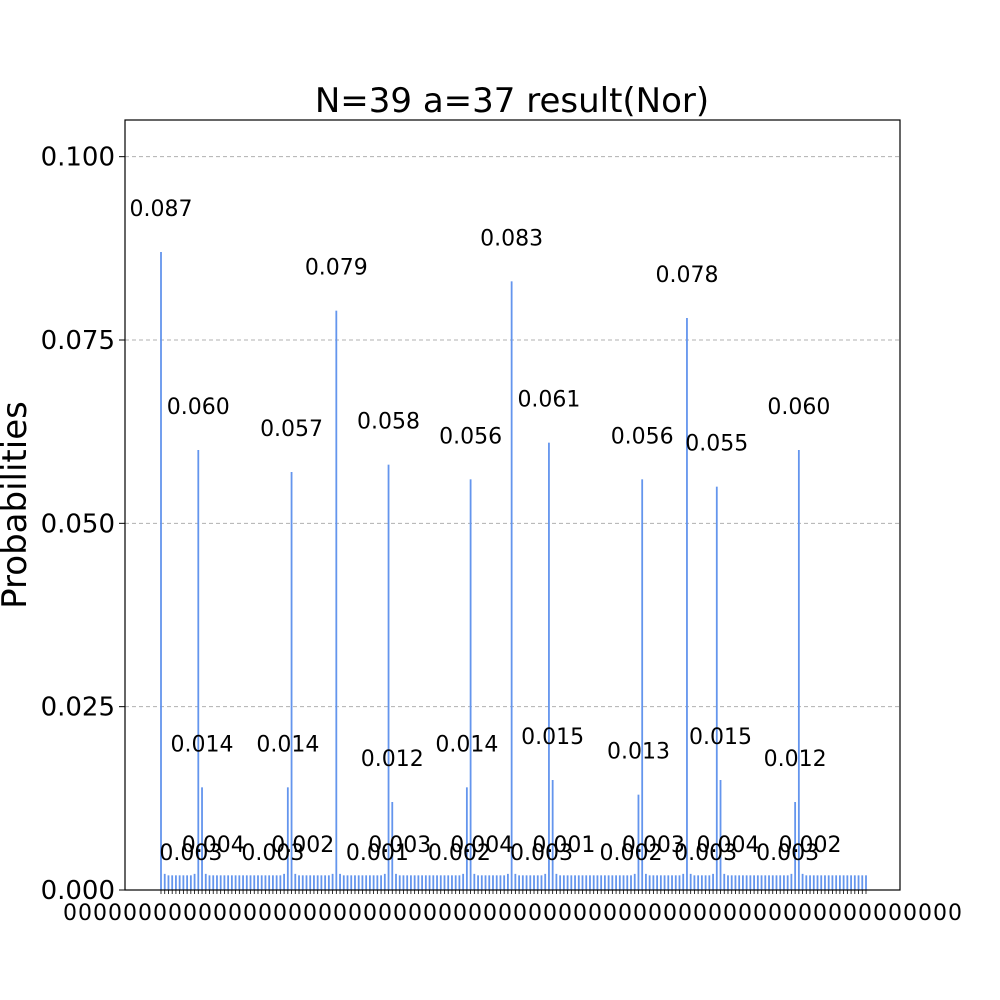 Image resolution: width=1000 pixels, height=1000 pixels. I want to click on y-tick-label: 0.050, so click(78, 524).